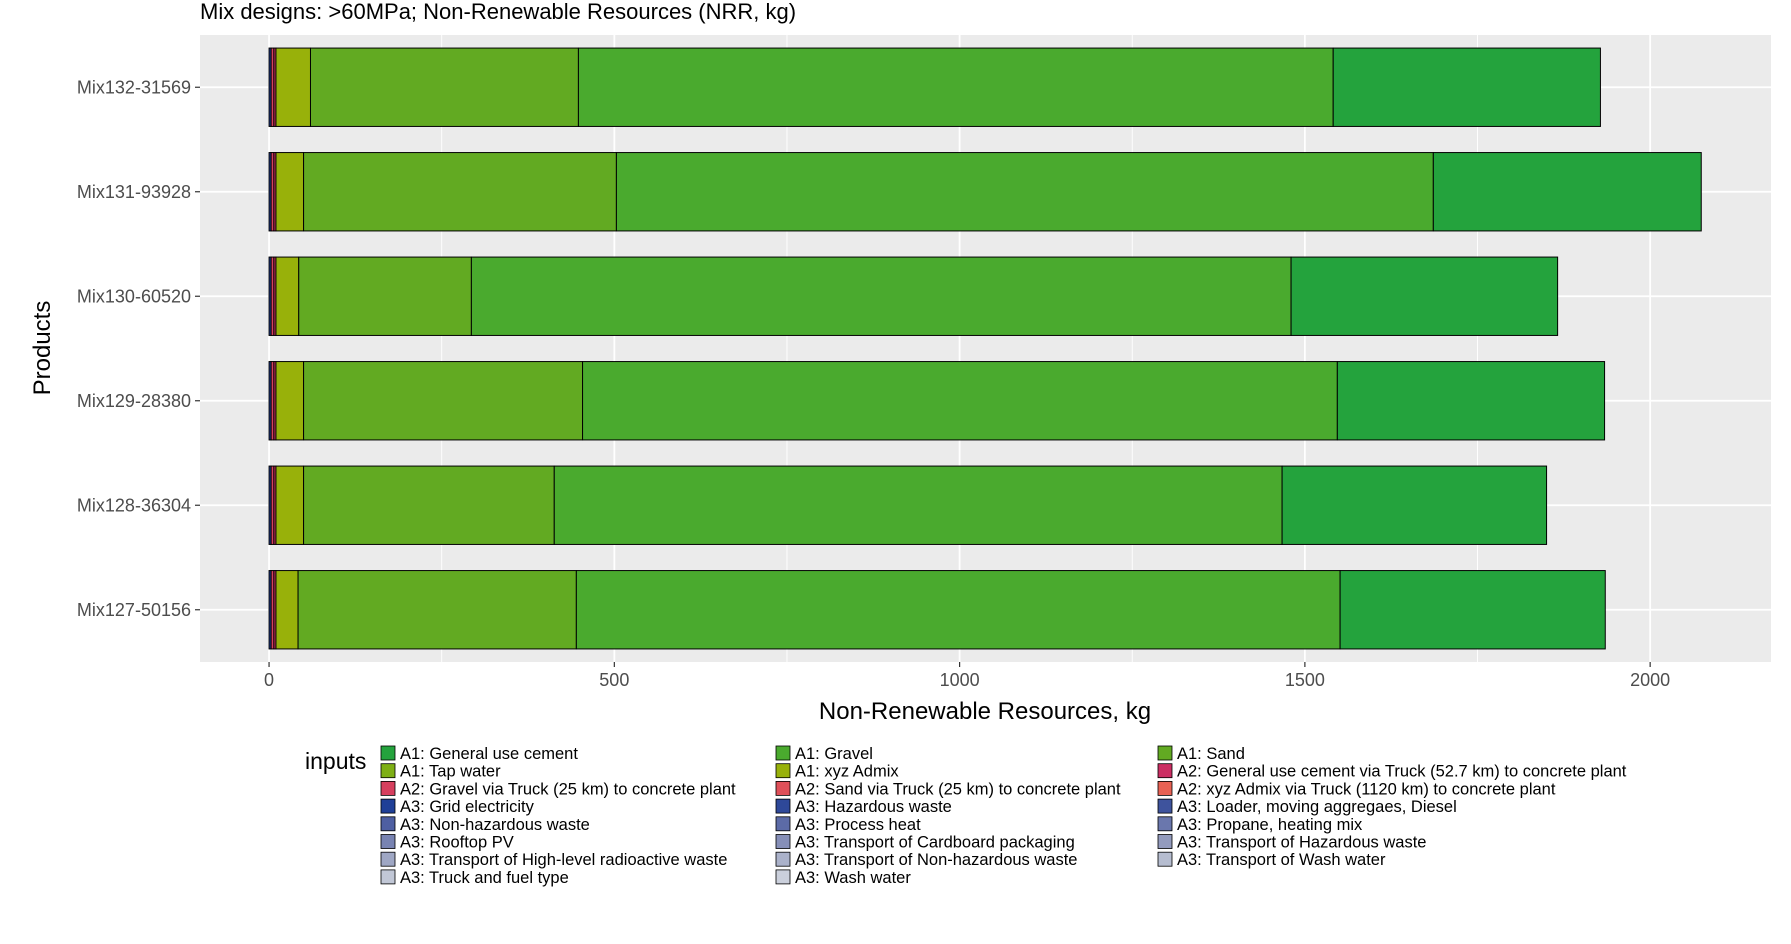 Image resolution: width=1791 pixels, height=944 pixels. Describe the element at coordinates (847, 772) in the screenshot. I see `legend-label: A1: xyz Admix` at that location.